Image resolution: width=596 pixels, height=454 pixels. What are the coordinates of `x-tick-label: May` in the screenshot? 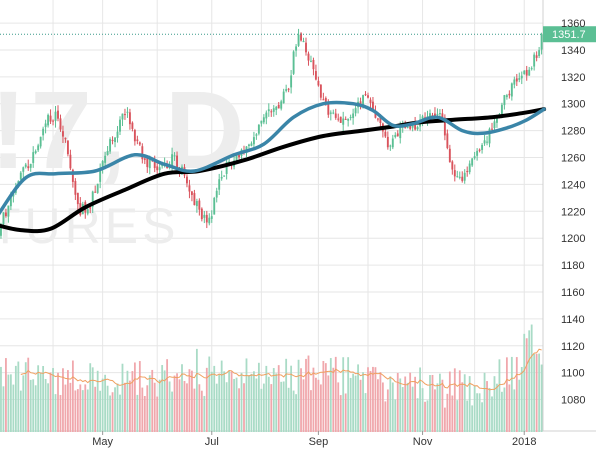 It's located at (102, 442).